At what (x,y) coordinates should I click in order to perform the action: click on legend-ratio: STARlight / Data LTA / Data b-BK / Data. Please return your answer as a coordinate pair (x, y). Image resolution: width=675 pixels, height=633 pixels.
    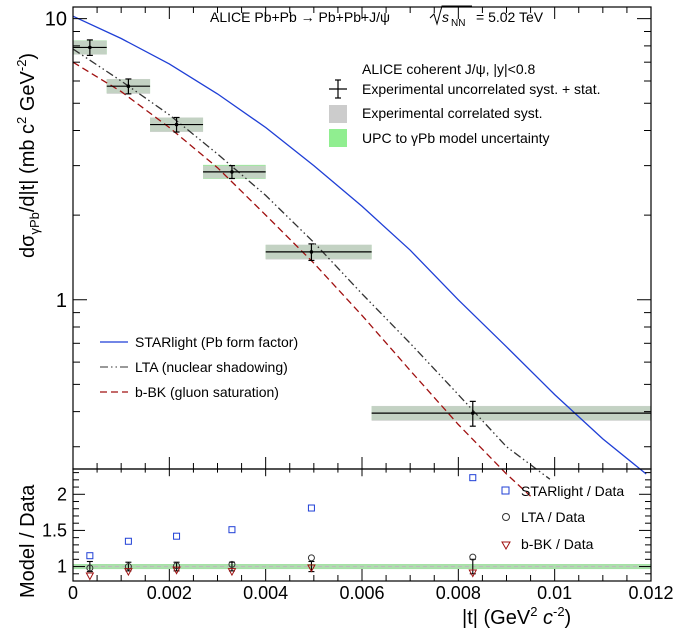
    Looking at the image, I should click on (562, 517).